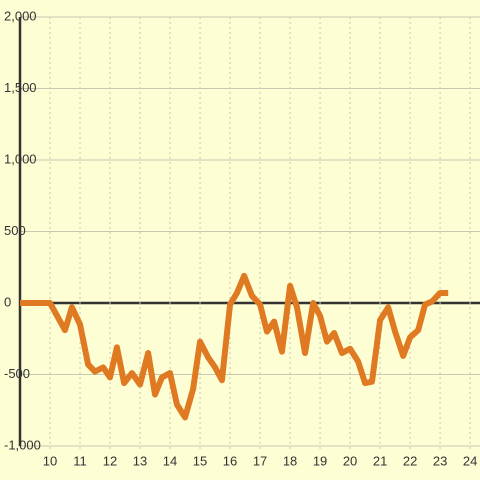 The width and height of the screenshot is (480, 480). What do you see at coordinates (350, 460) in the screenshot?
I see `x-tick-label: 20` at bounding box center [350, 460].